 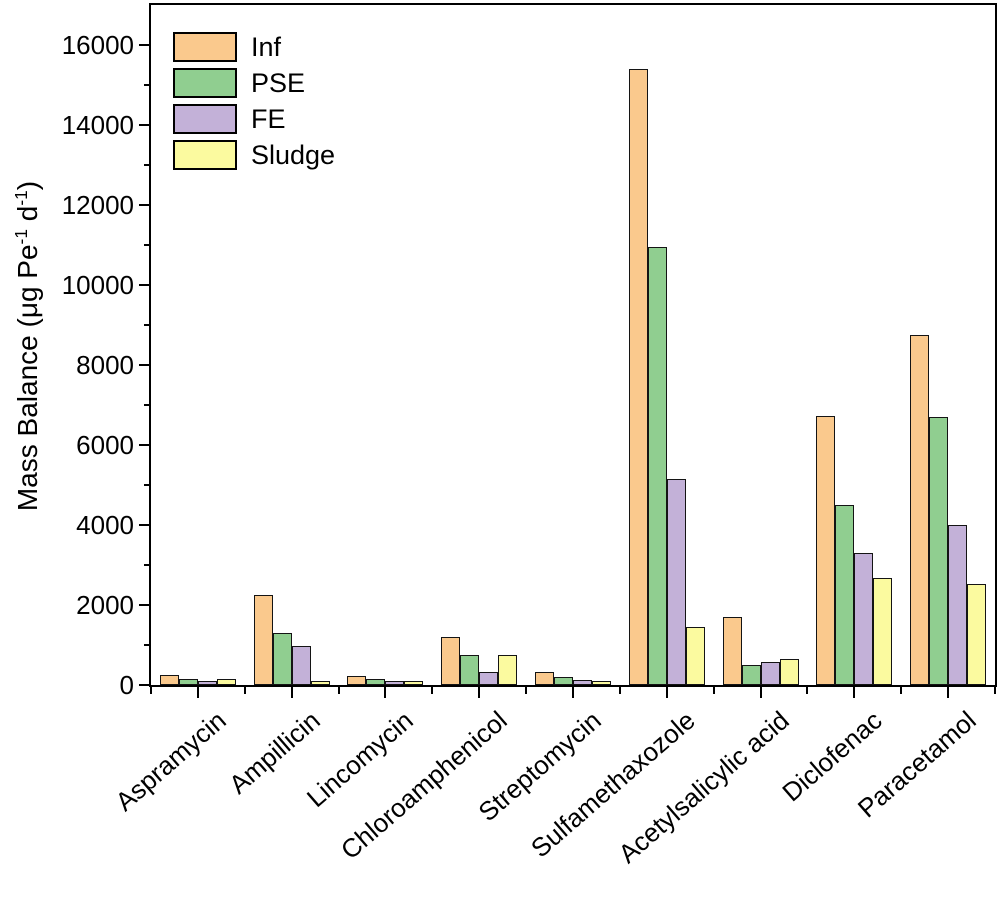 I want to click on bar-fe-paracetamol, so click(x=958, y=605).